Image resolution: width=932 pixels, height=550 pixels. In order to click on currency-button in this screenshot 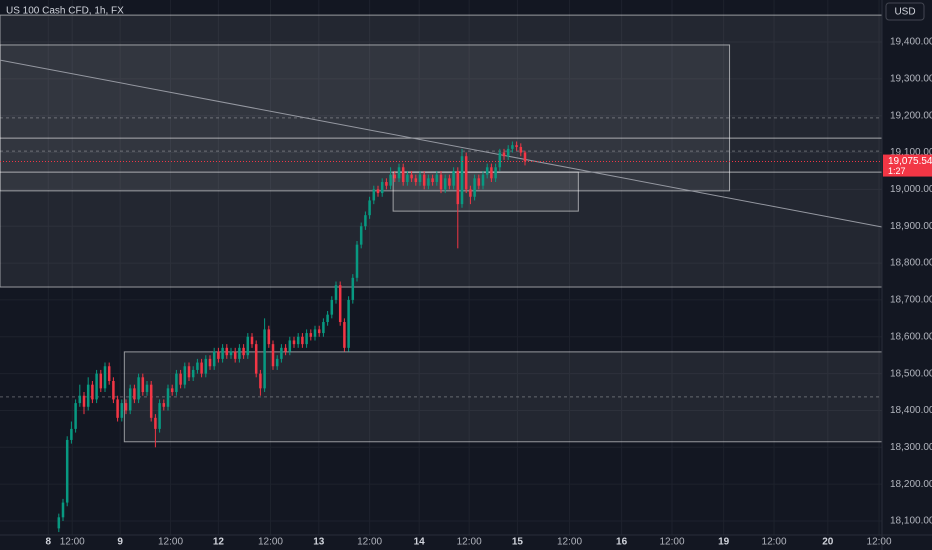, I will do `click(905, 11)`.